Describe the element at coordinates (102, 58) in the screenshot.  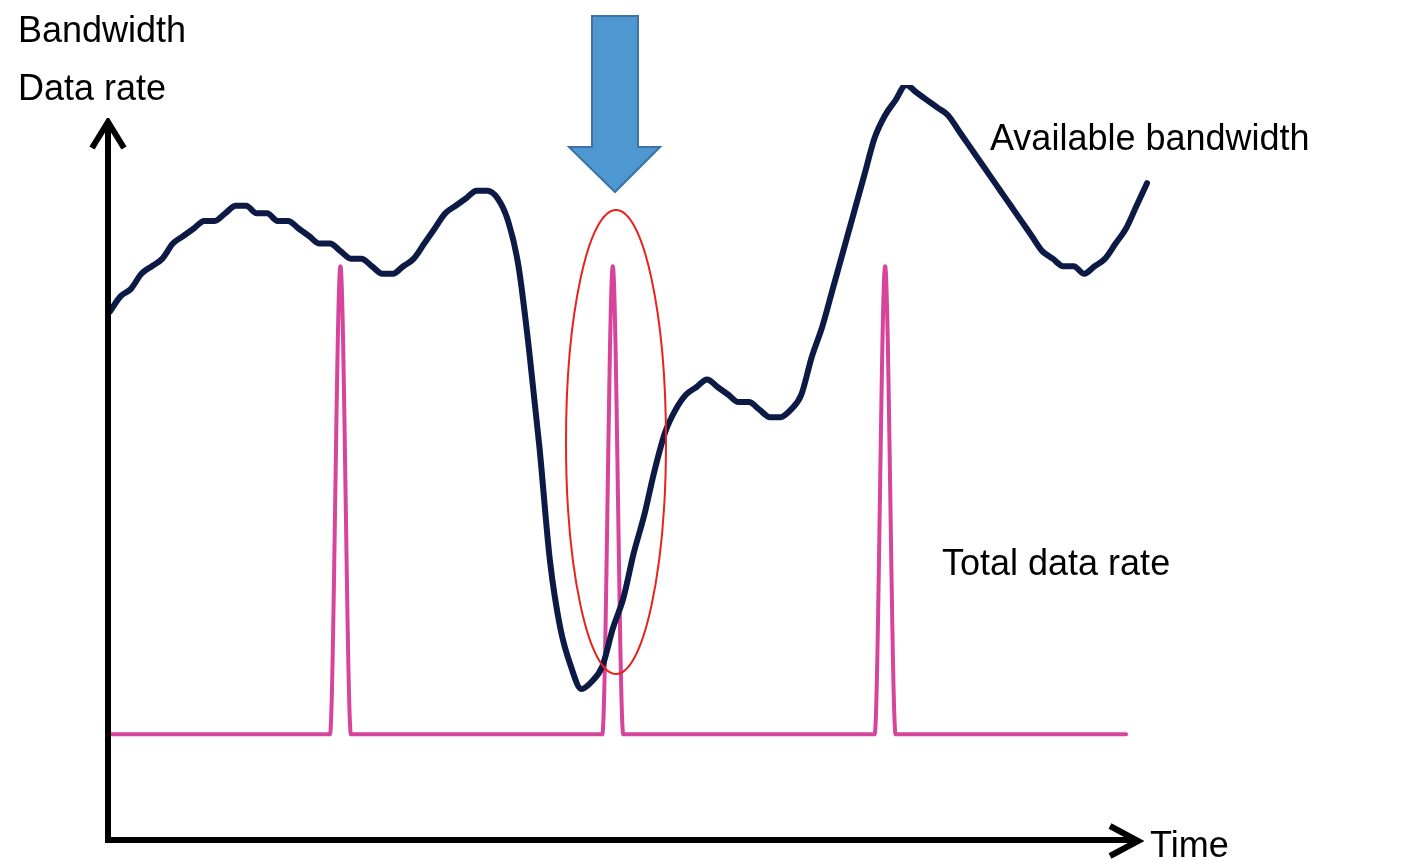
I see `y-axis-title: Bandwidth Data rate` at that location.